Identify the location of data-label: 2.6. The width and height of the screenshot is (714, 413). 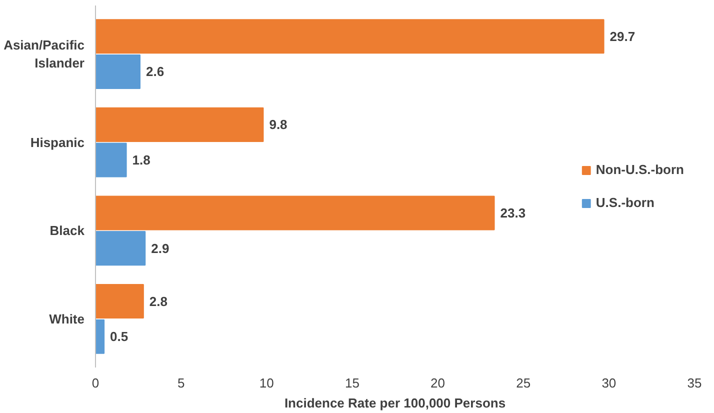
(155, 72).